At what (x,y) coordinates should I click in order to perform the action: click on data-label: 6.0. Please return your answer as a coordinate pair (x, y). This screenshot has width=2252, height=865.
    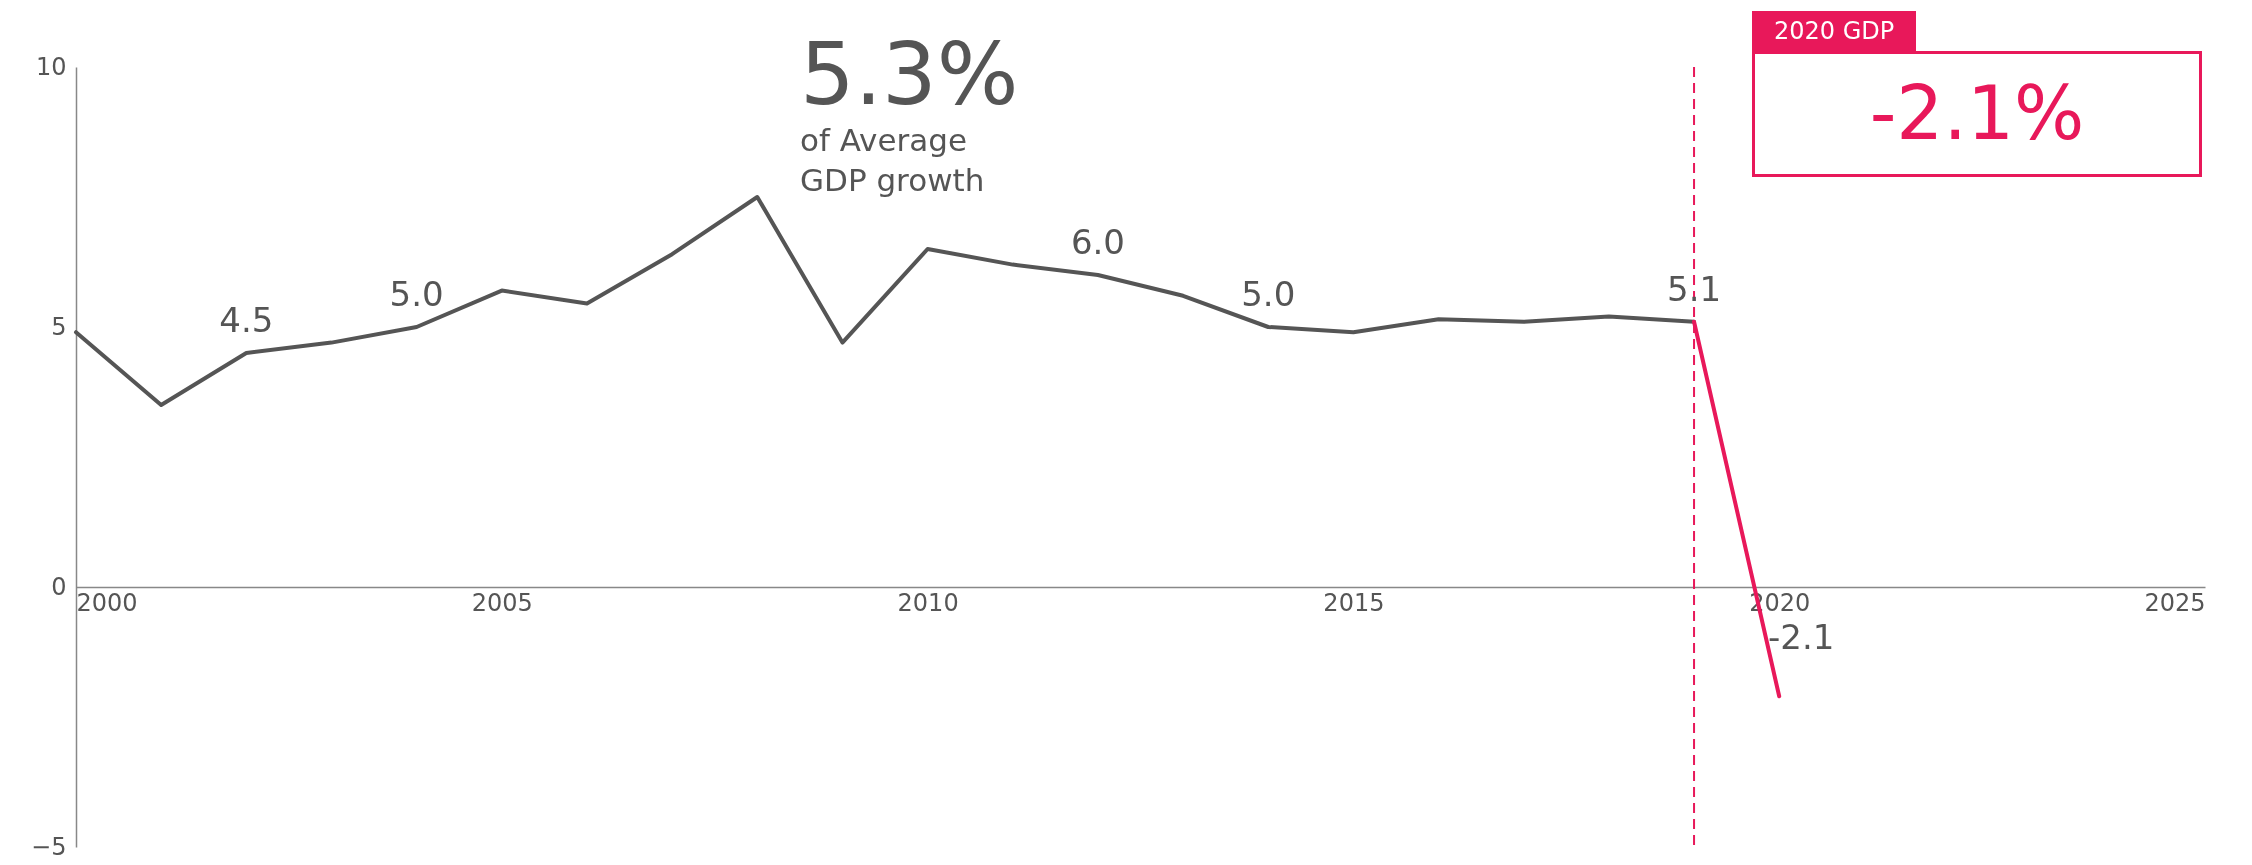
    Looking at the image, I should click on (1097, 242).